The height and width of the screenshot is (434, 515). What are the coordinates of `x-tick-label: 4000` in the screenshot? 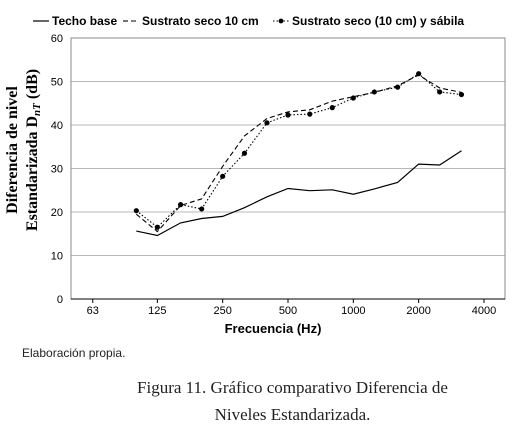 It's located at (484, 311).